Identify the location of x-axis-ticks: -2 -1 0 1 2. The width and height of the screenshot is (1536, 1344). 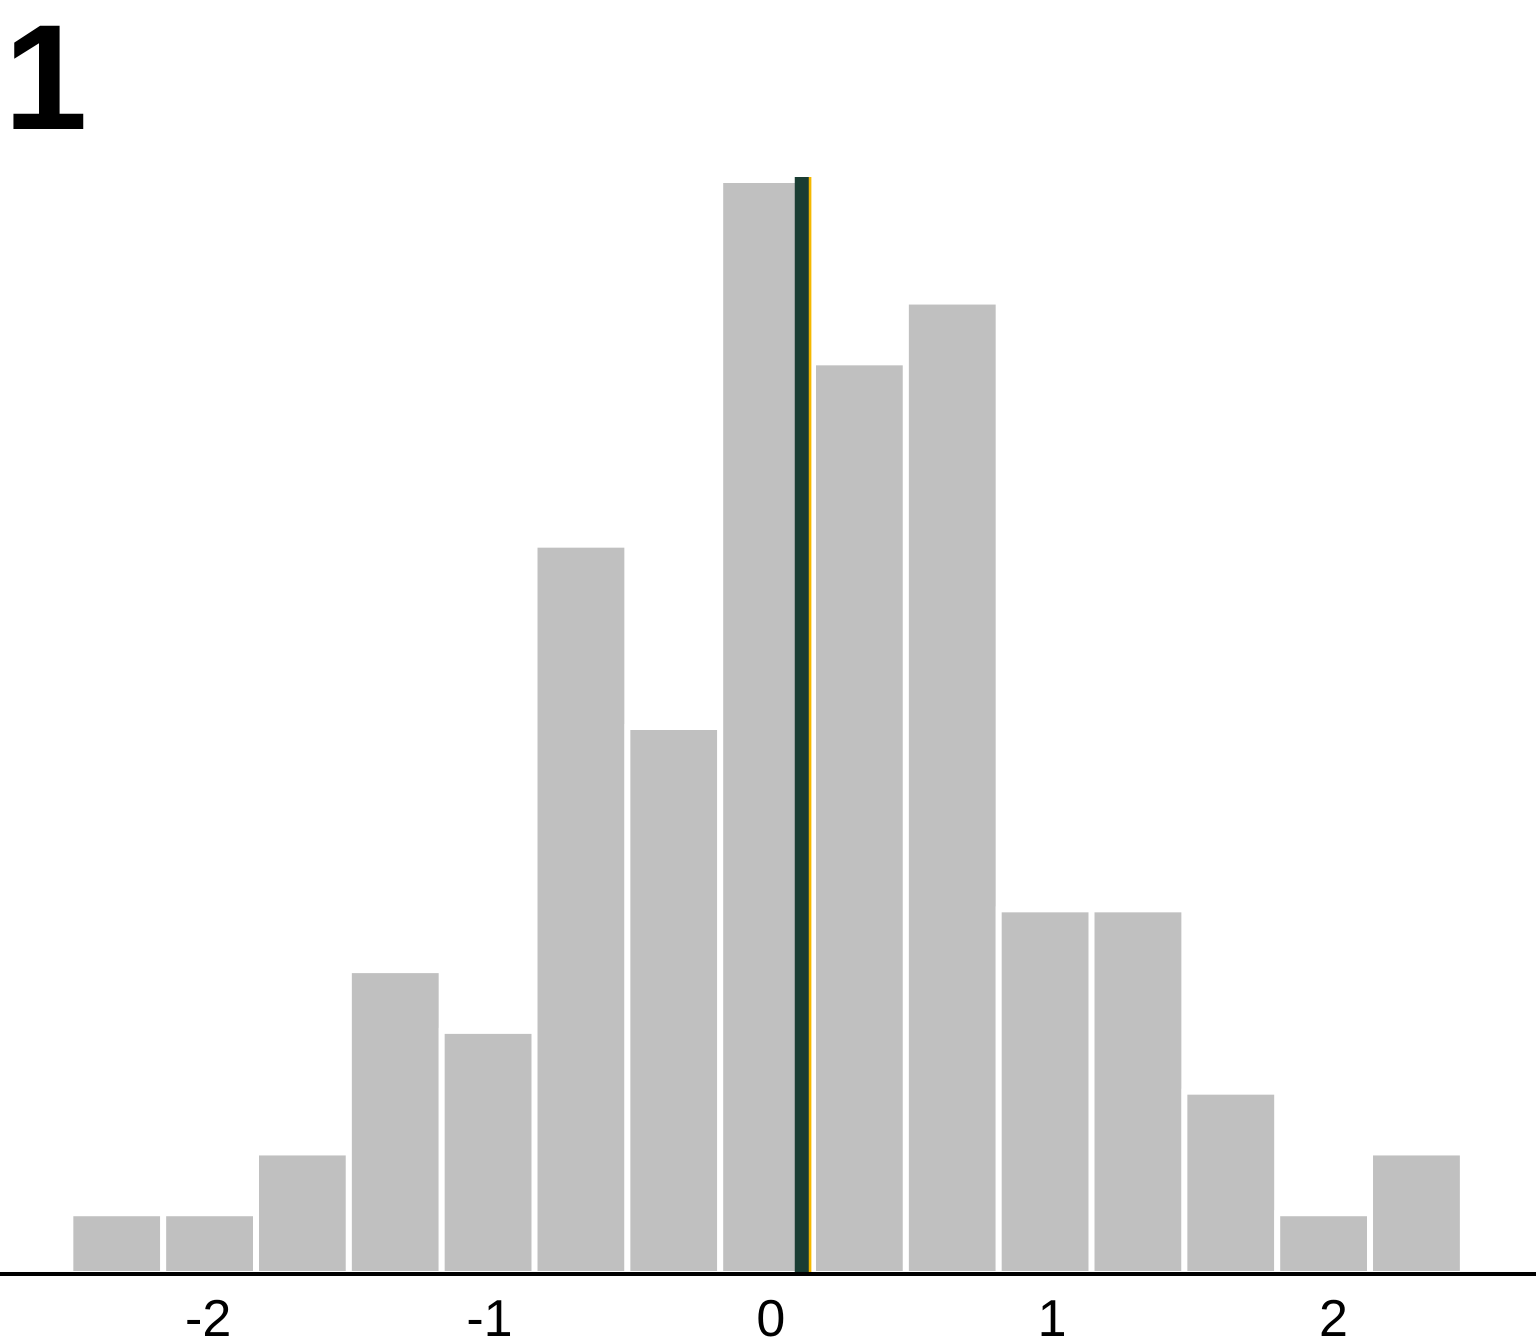
(766, 1317).